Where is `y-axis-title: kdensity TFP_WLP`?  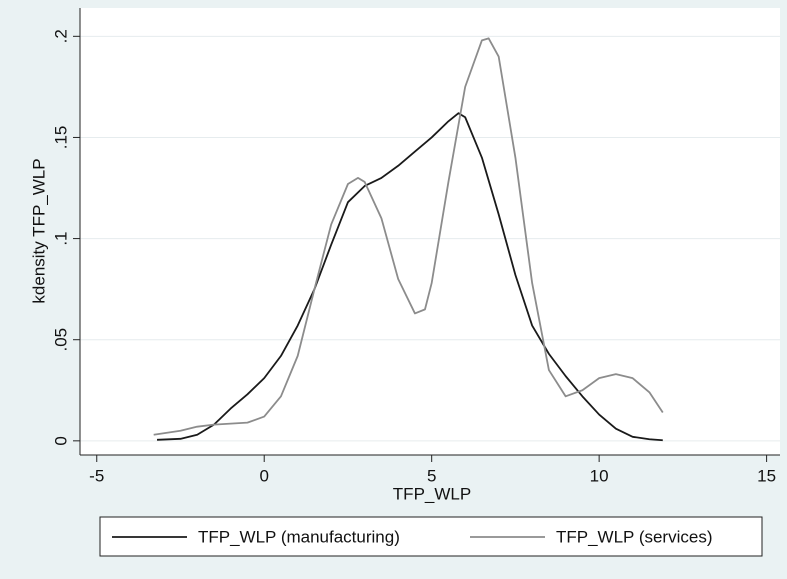 y-axis-title: kdensity TFP_WLP is located at coordinates (38, 230).